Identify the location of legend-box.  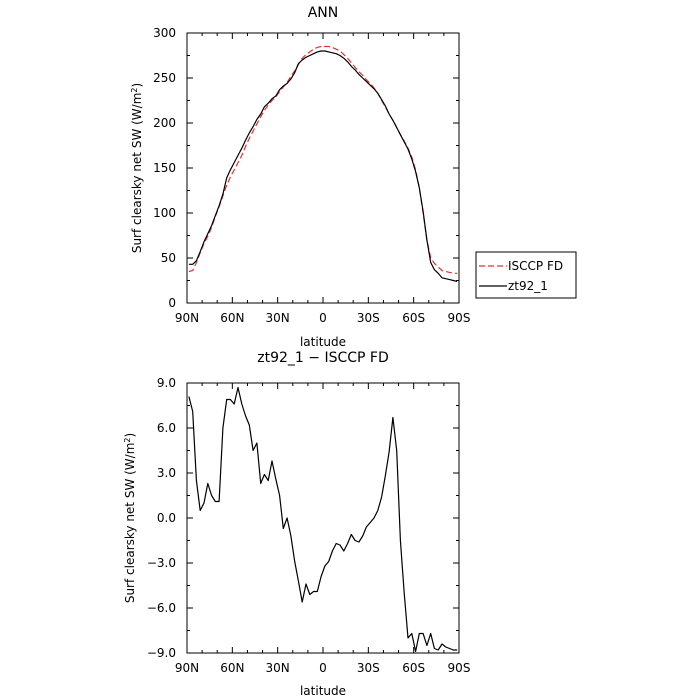
(526, 275).